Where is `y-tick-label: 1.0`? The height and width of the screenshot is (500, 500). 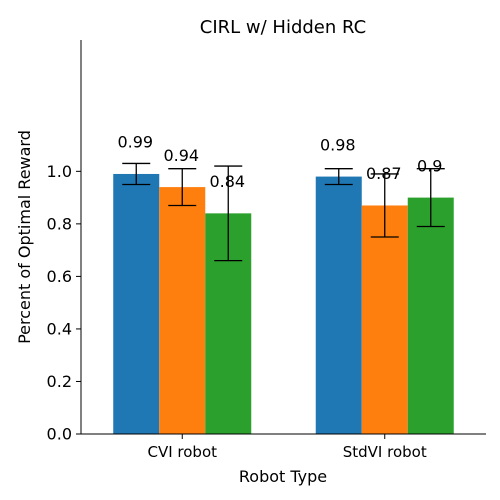
y-tick-label: 1.0 is located at coordinates (59, 171).